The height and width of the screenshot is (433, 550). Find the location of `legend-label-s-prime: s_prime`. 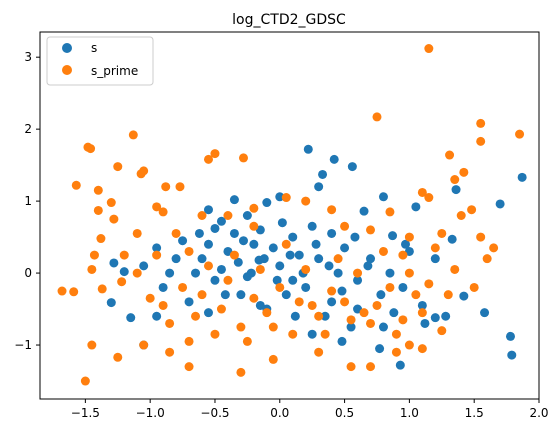

legend-label-s-prime: s_prime is located at coordinates (114, 71).